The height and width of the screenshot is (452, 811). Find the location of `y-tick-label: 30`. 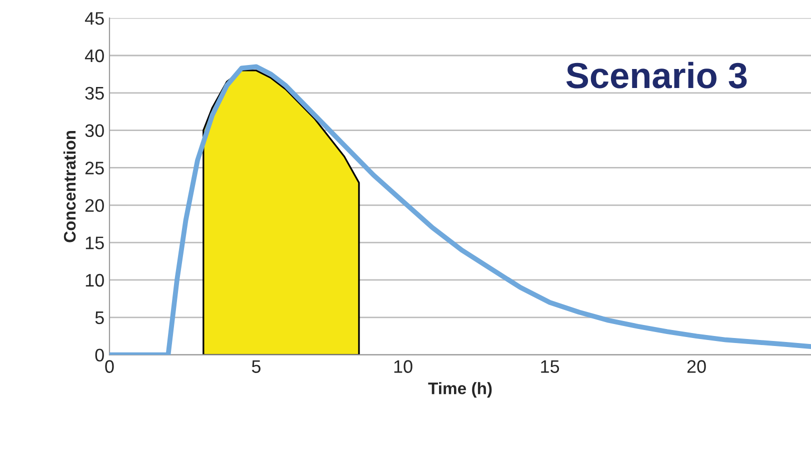

y-tick-label: 30 is located at coordinates (94, 131).